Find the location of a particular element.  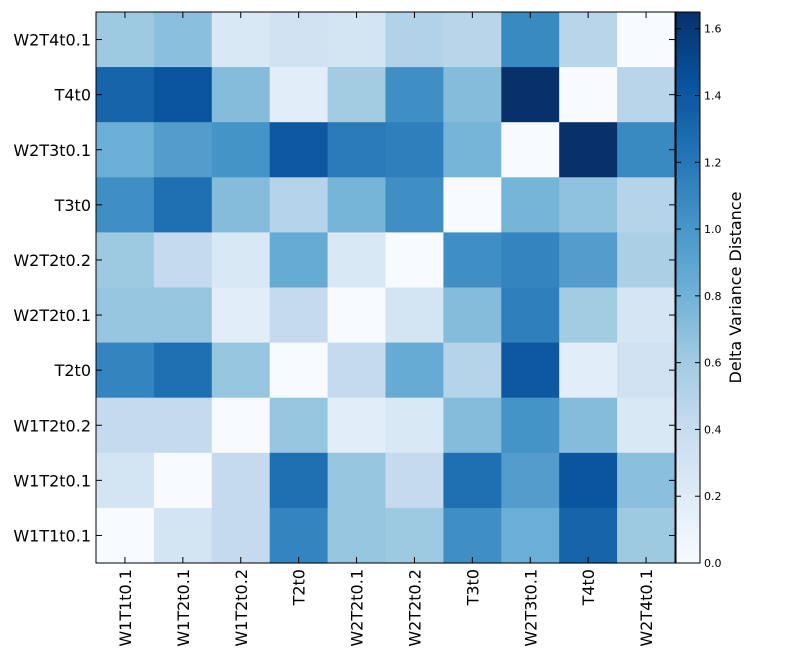

colorbar-label: Delta Variance Distance is located at coordinates (735, 288).